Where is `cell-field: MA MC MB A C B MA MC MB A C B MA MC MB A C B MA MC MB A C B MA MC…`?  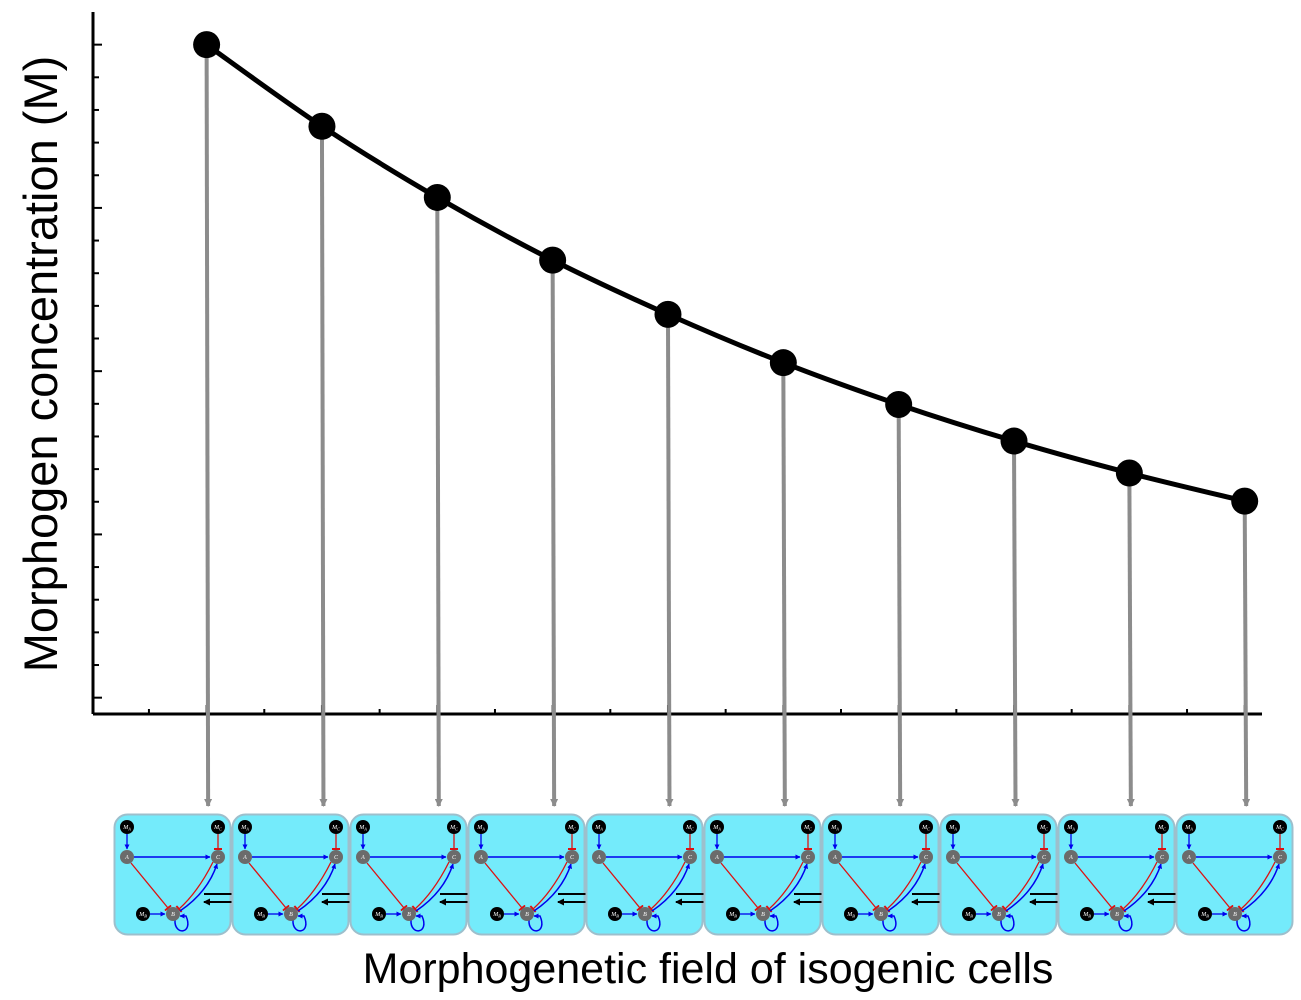
cell-field: MA MC MB A C B MA MC MB A C B MA MC MB A C B MA MC MB A C B MA MC… is located at coordinates (704, 875).